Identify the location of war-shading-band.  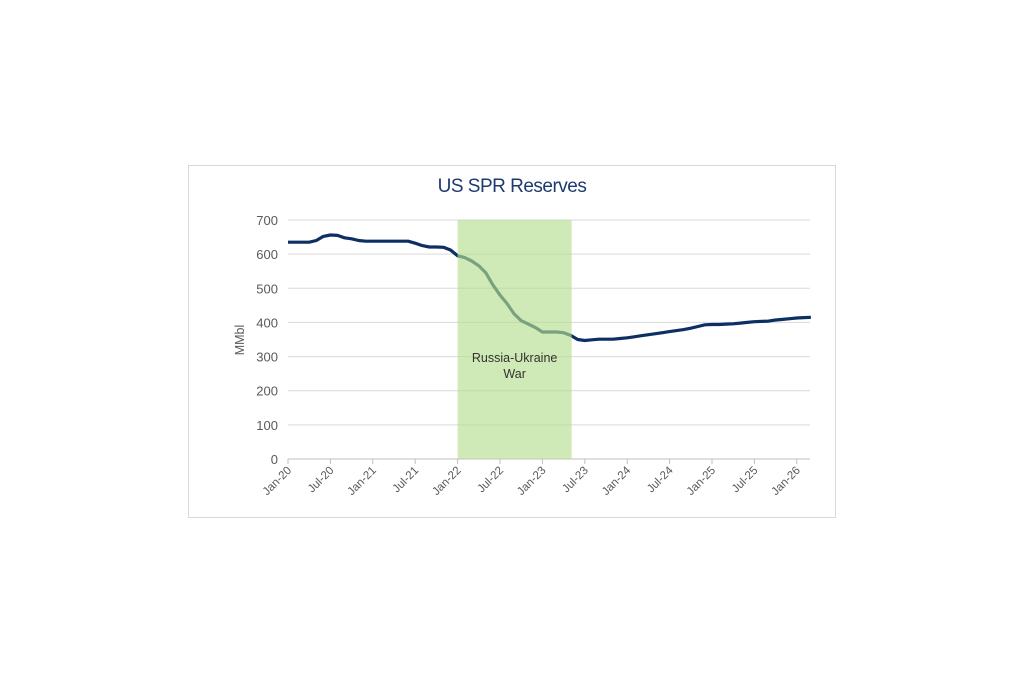
(514, 339).